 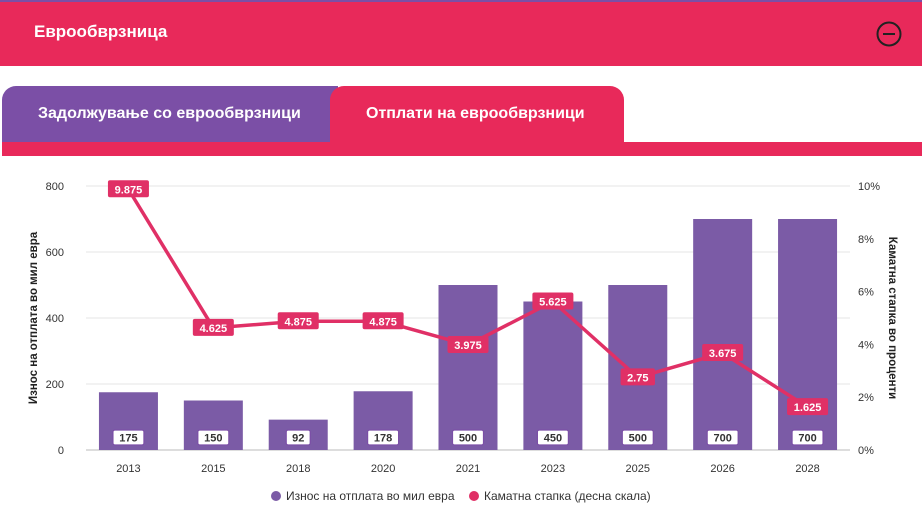 I want to click on y2-tick-label: 10%, so click(x=869, y=187).